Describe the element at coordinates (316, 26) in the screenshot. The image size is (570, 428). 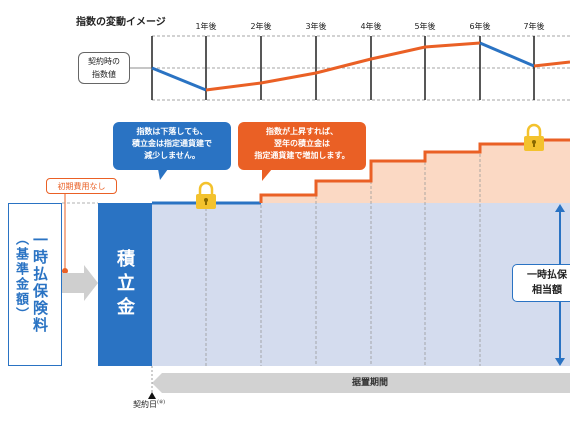
I see `year-label: 3年後` at that location.